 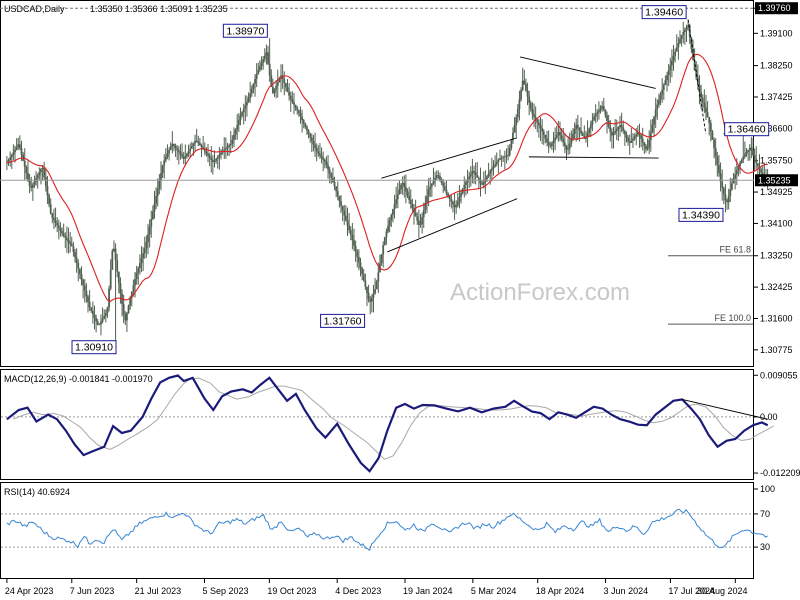 What do you see at coordinates (393, 418) in the screenshot?
I see `macd-signal-line` at bounding box center [393, 418].